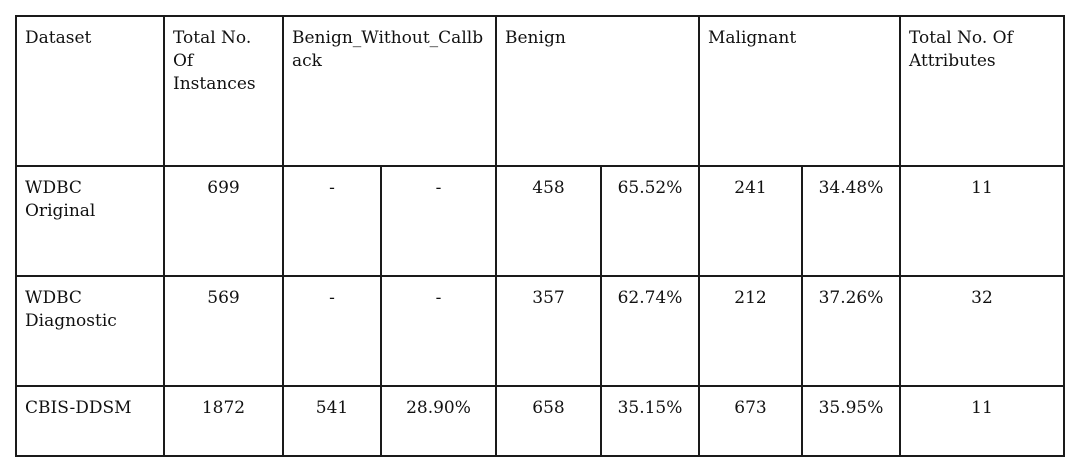  I want to click on cell-malignant-count: 673, so click(750, 421).